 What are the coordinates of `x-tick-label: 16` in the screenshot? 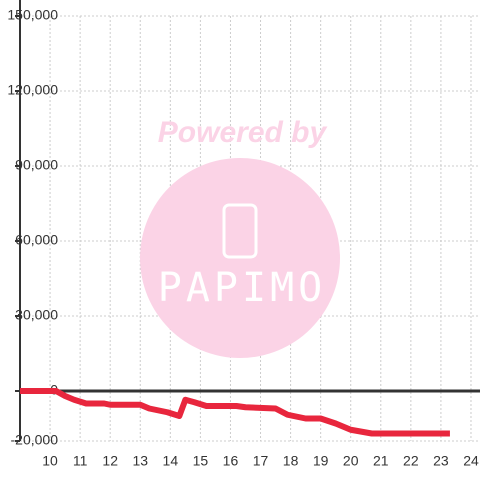 It's located at (231, 461).